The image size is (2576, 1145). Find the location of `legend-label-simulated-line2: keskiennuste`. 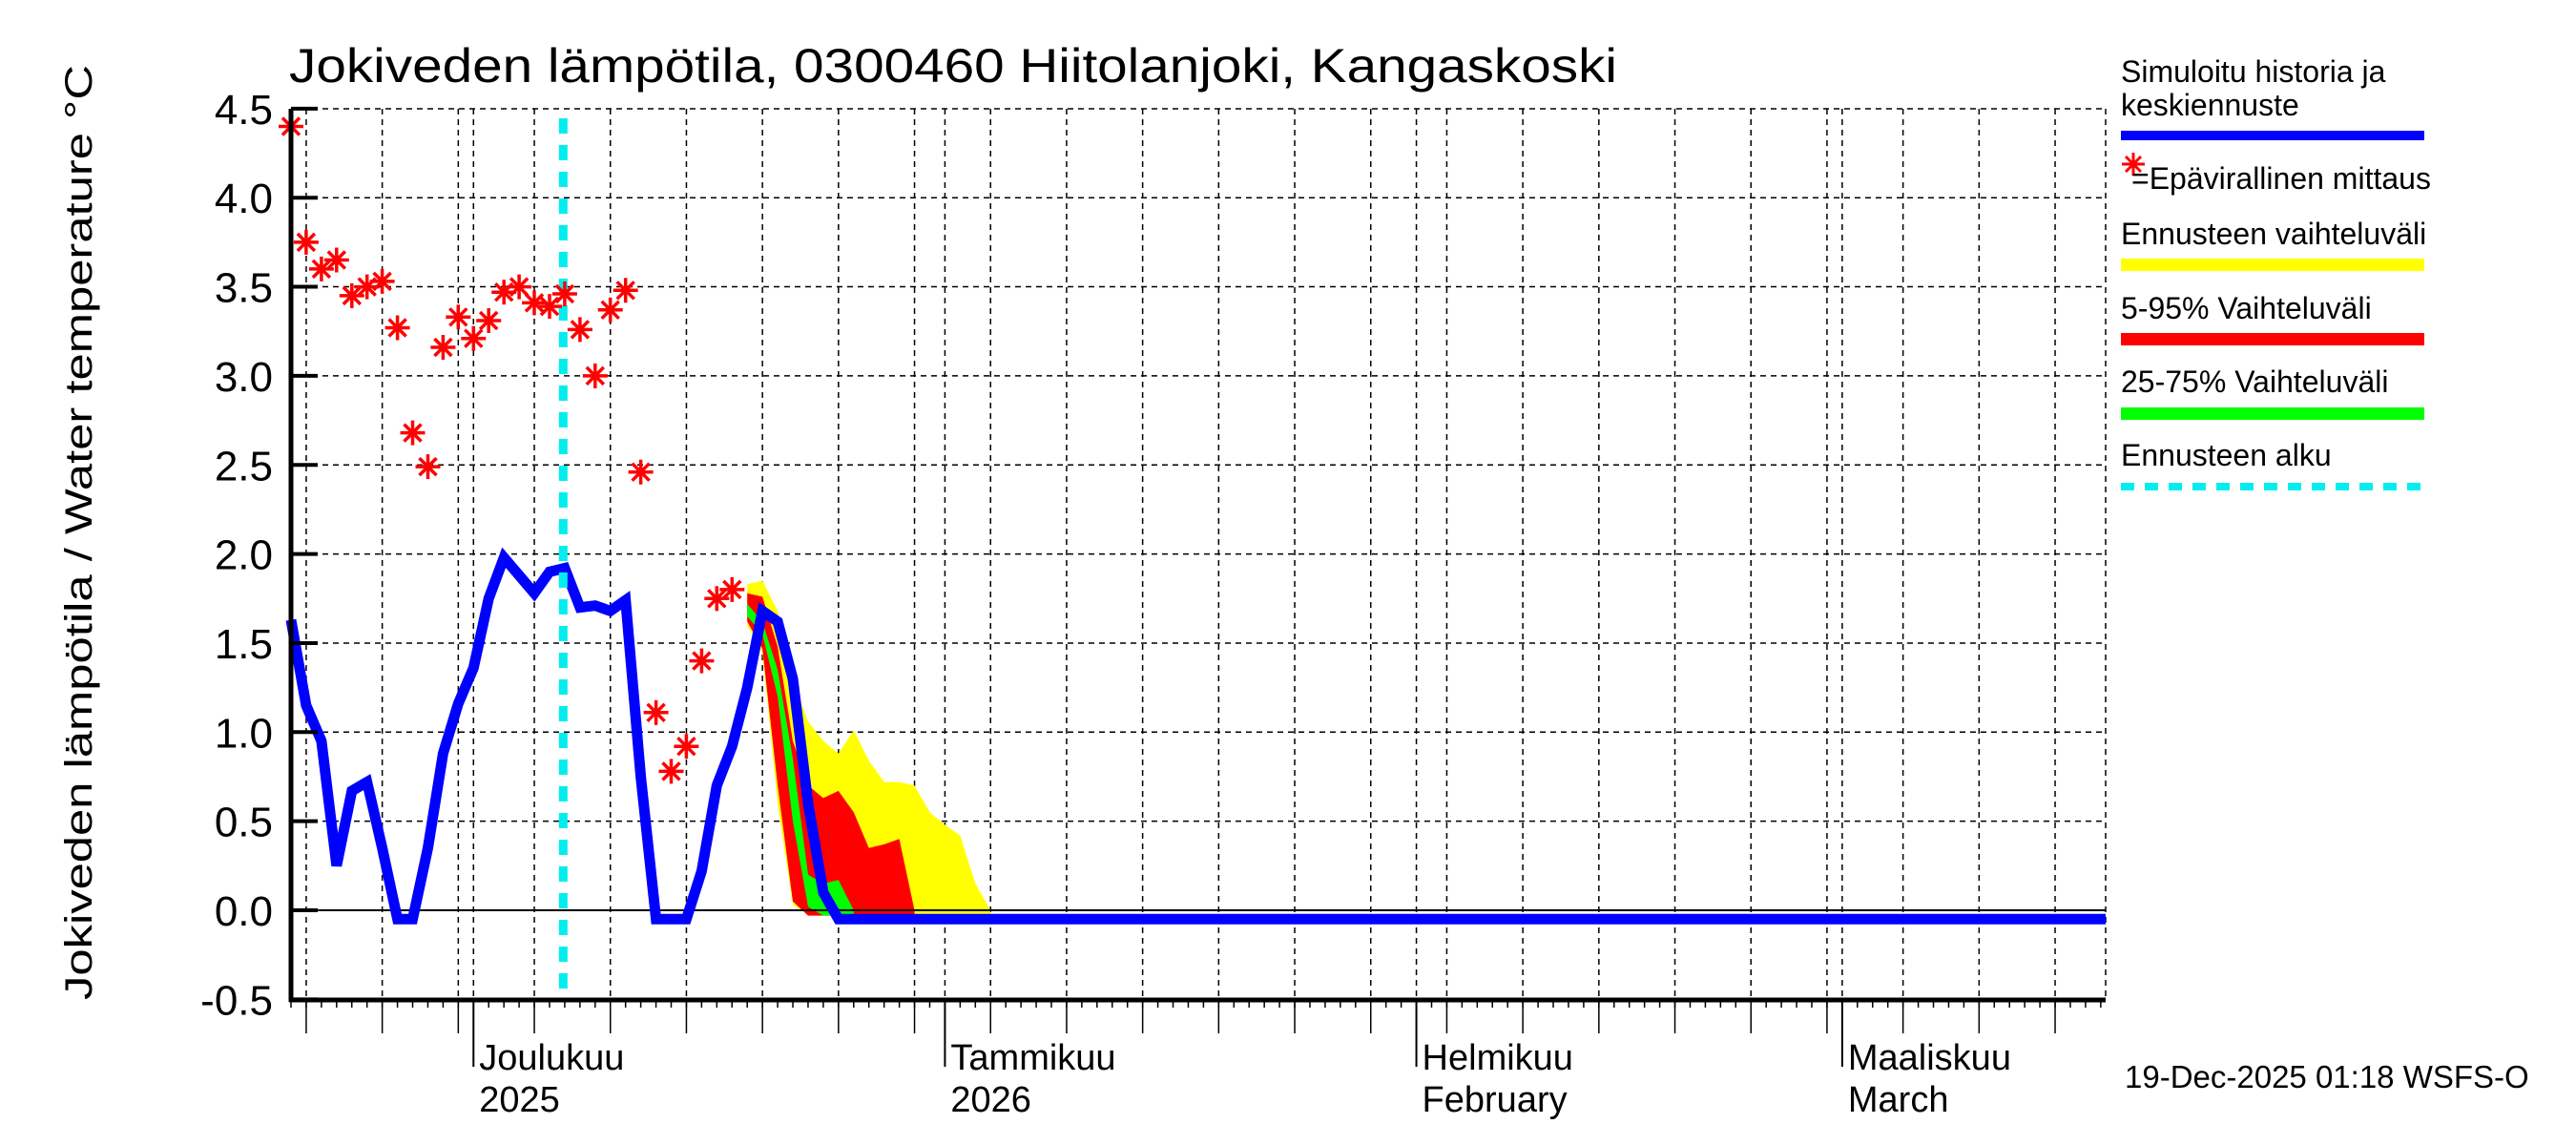

legend-label-simulated-line2: keskiennuste is located at coordinates (2210, 105).